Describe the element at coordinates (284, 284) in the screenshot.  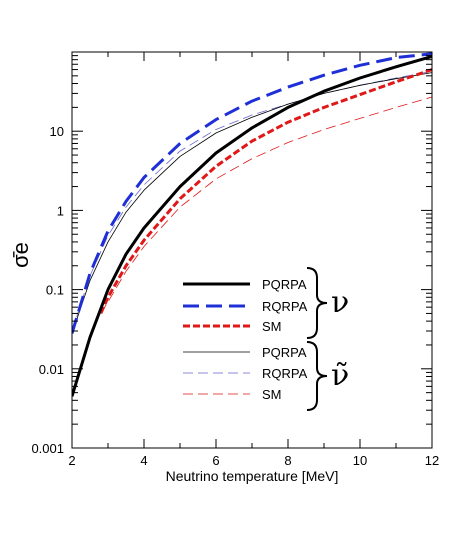
I see `legend-label-0: PQRPA` at that location.